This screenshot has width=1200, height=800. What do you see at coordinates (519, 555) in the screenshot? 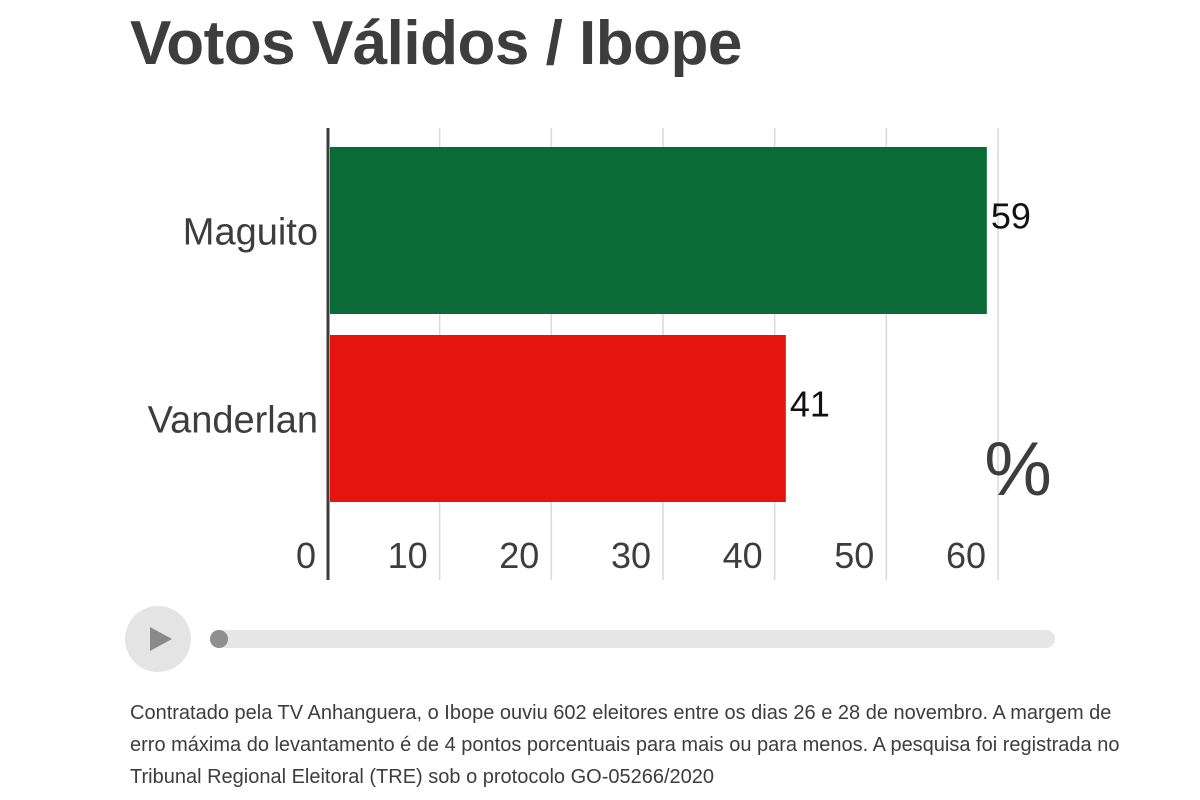
I see `x-tick-label: 20` at bounding box center [519, 555].